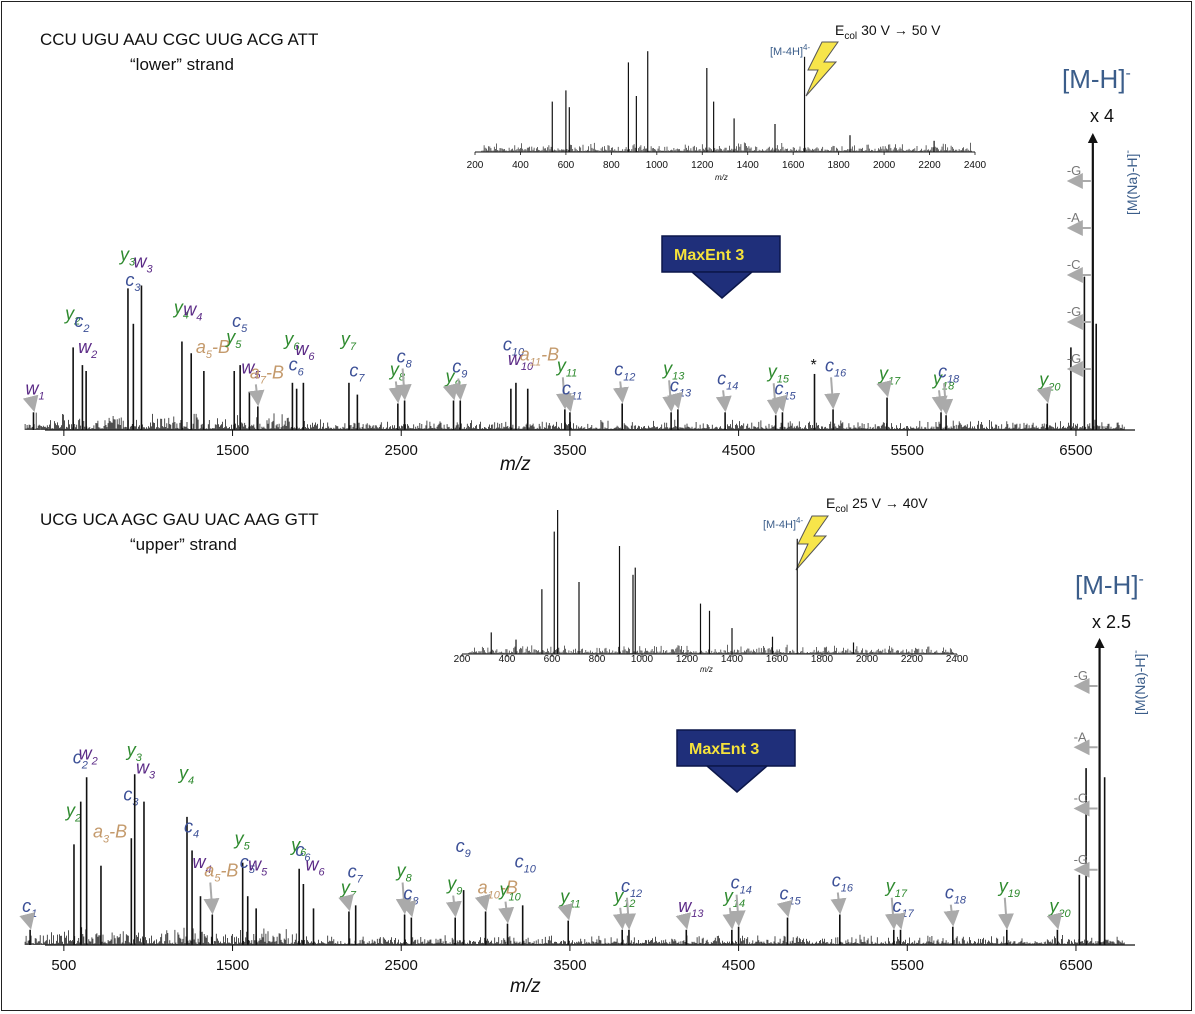 This screenshot has height=1014, width=1195. What do you see at coordinates (357, 373) in the screenshot?
I see `lower-ion-label-c7: c7` at bounding box center [357, 373].